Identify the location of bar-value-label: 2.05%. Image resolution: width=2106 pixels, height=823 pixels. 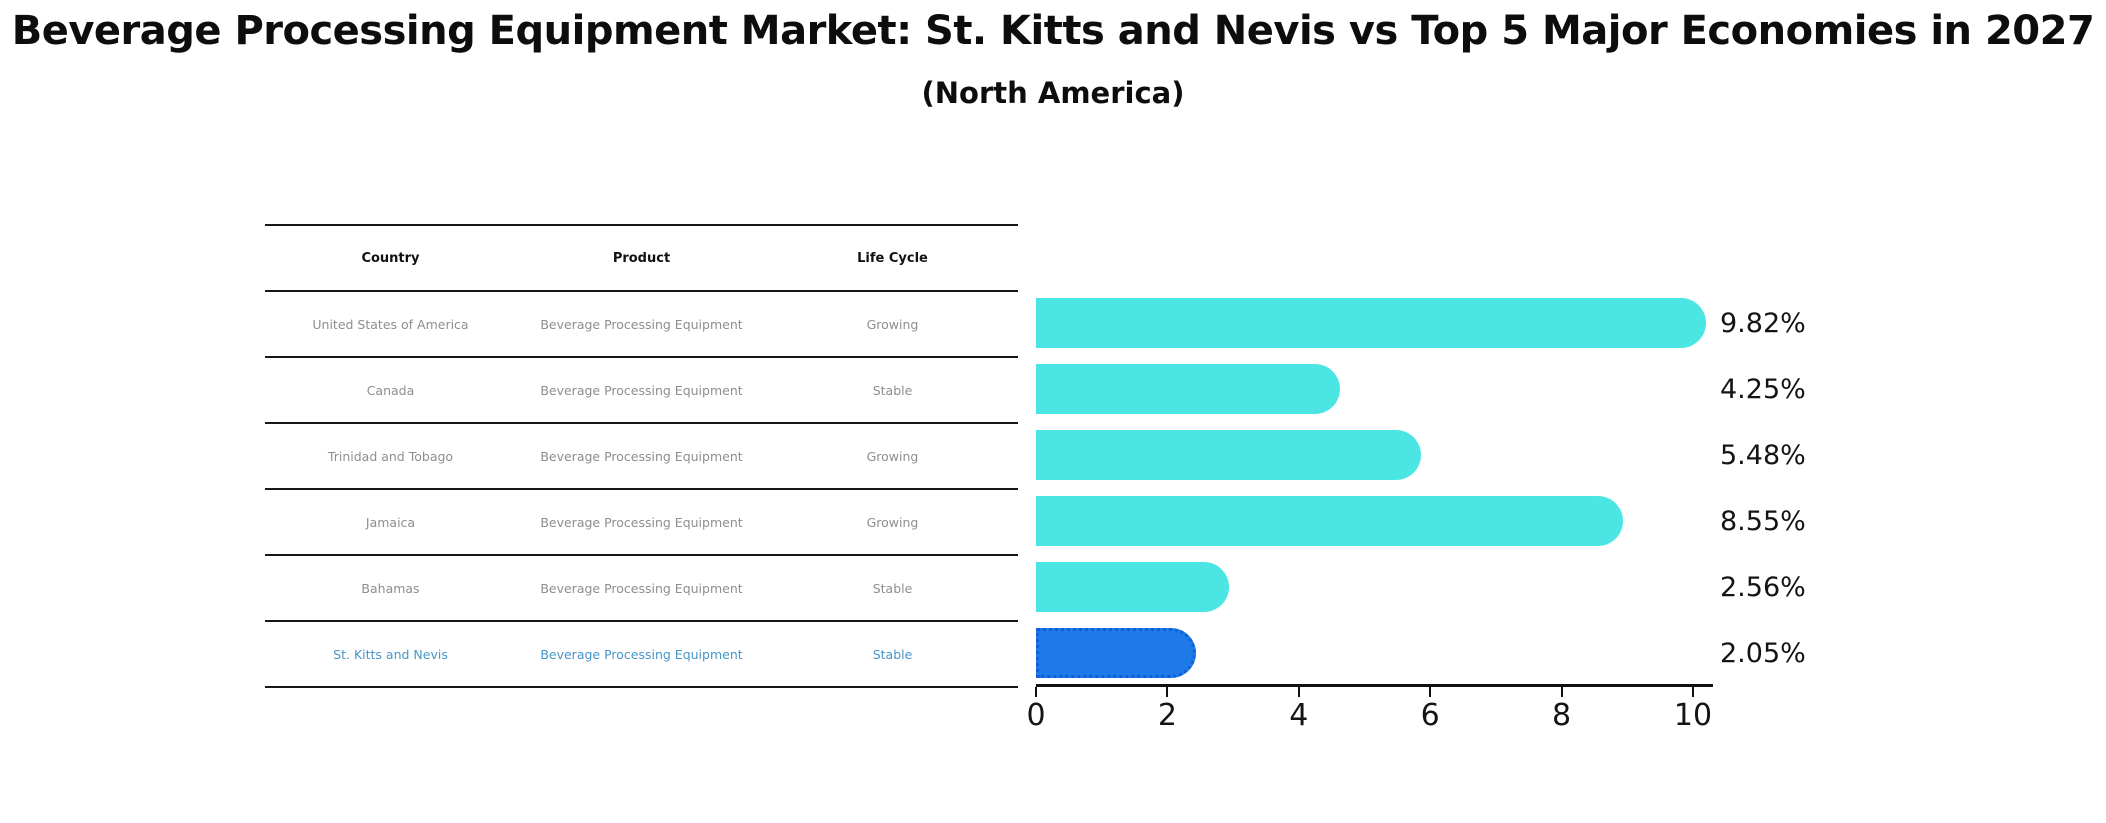
(1763, 653).